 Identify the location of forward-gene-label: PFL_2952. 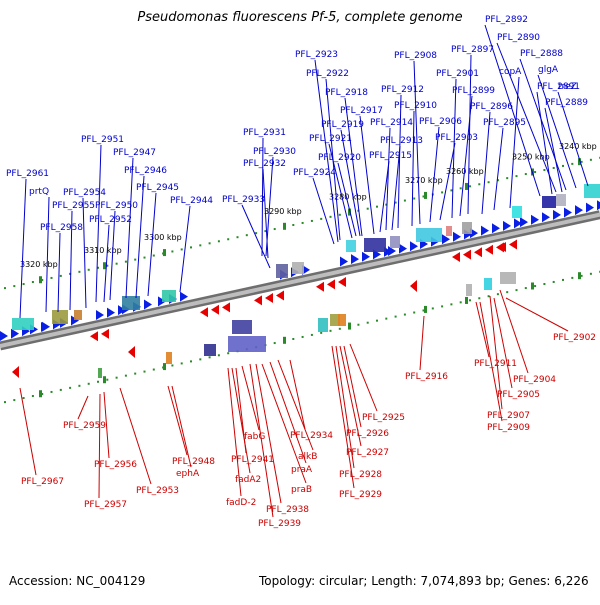
(110, 220).